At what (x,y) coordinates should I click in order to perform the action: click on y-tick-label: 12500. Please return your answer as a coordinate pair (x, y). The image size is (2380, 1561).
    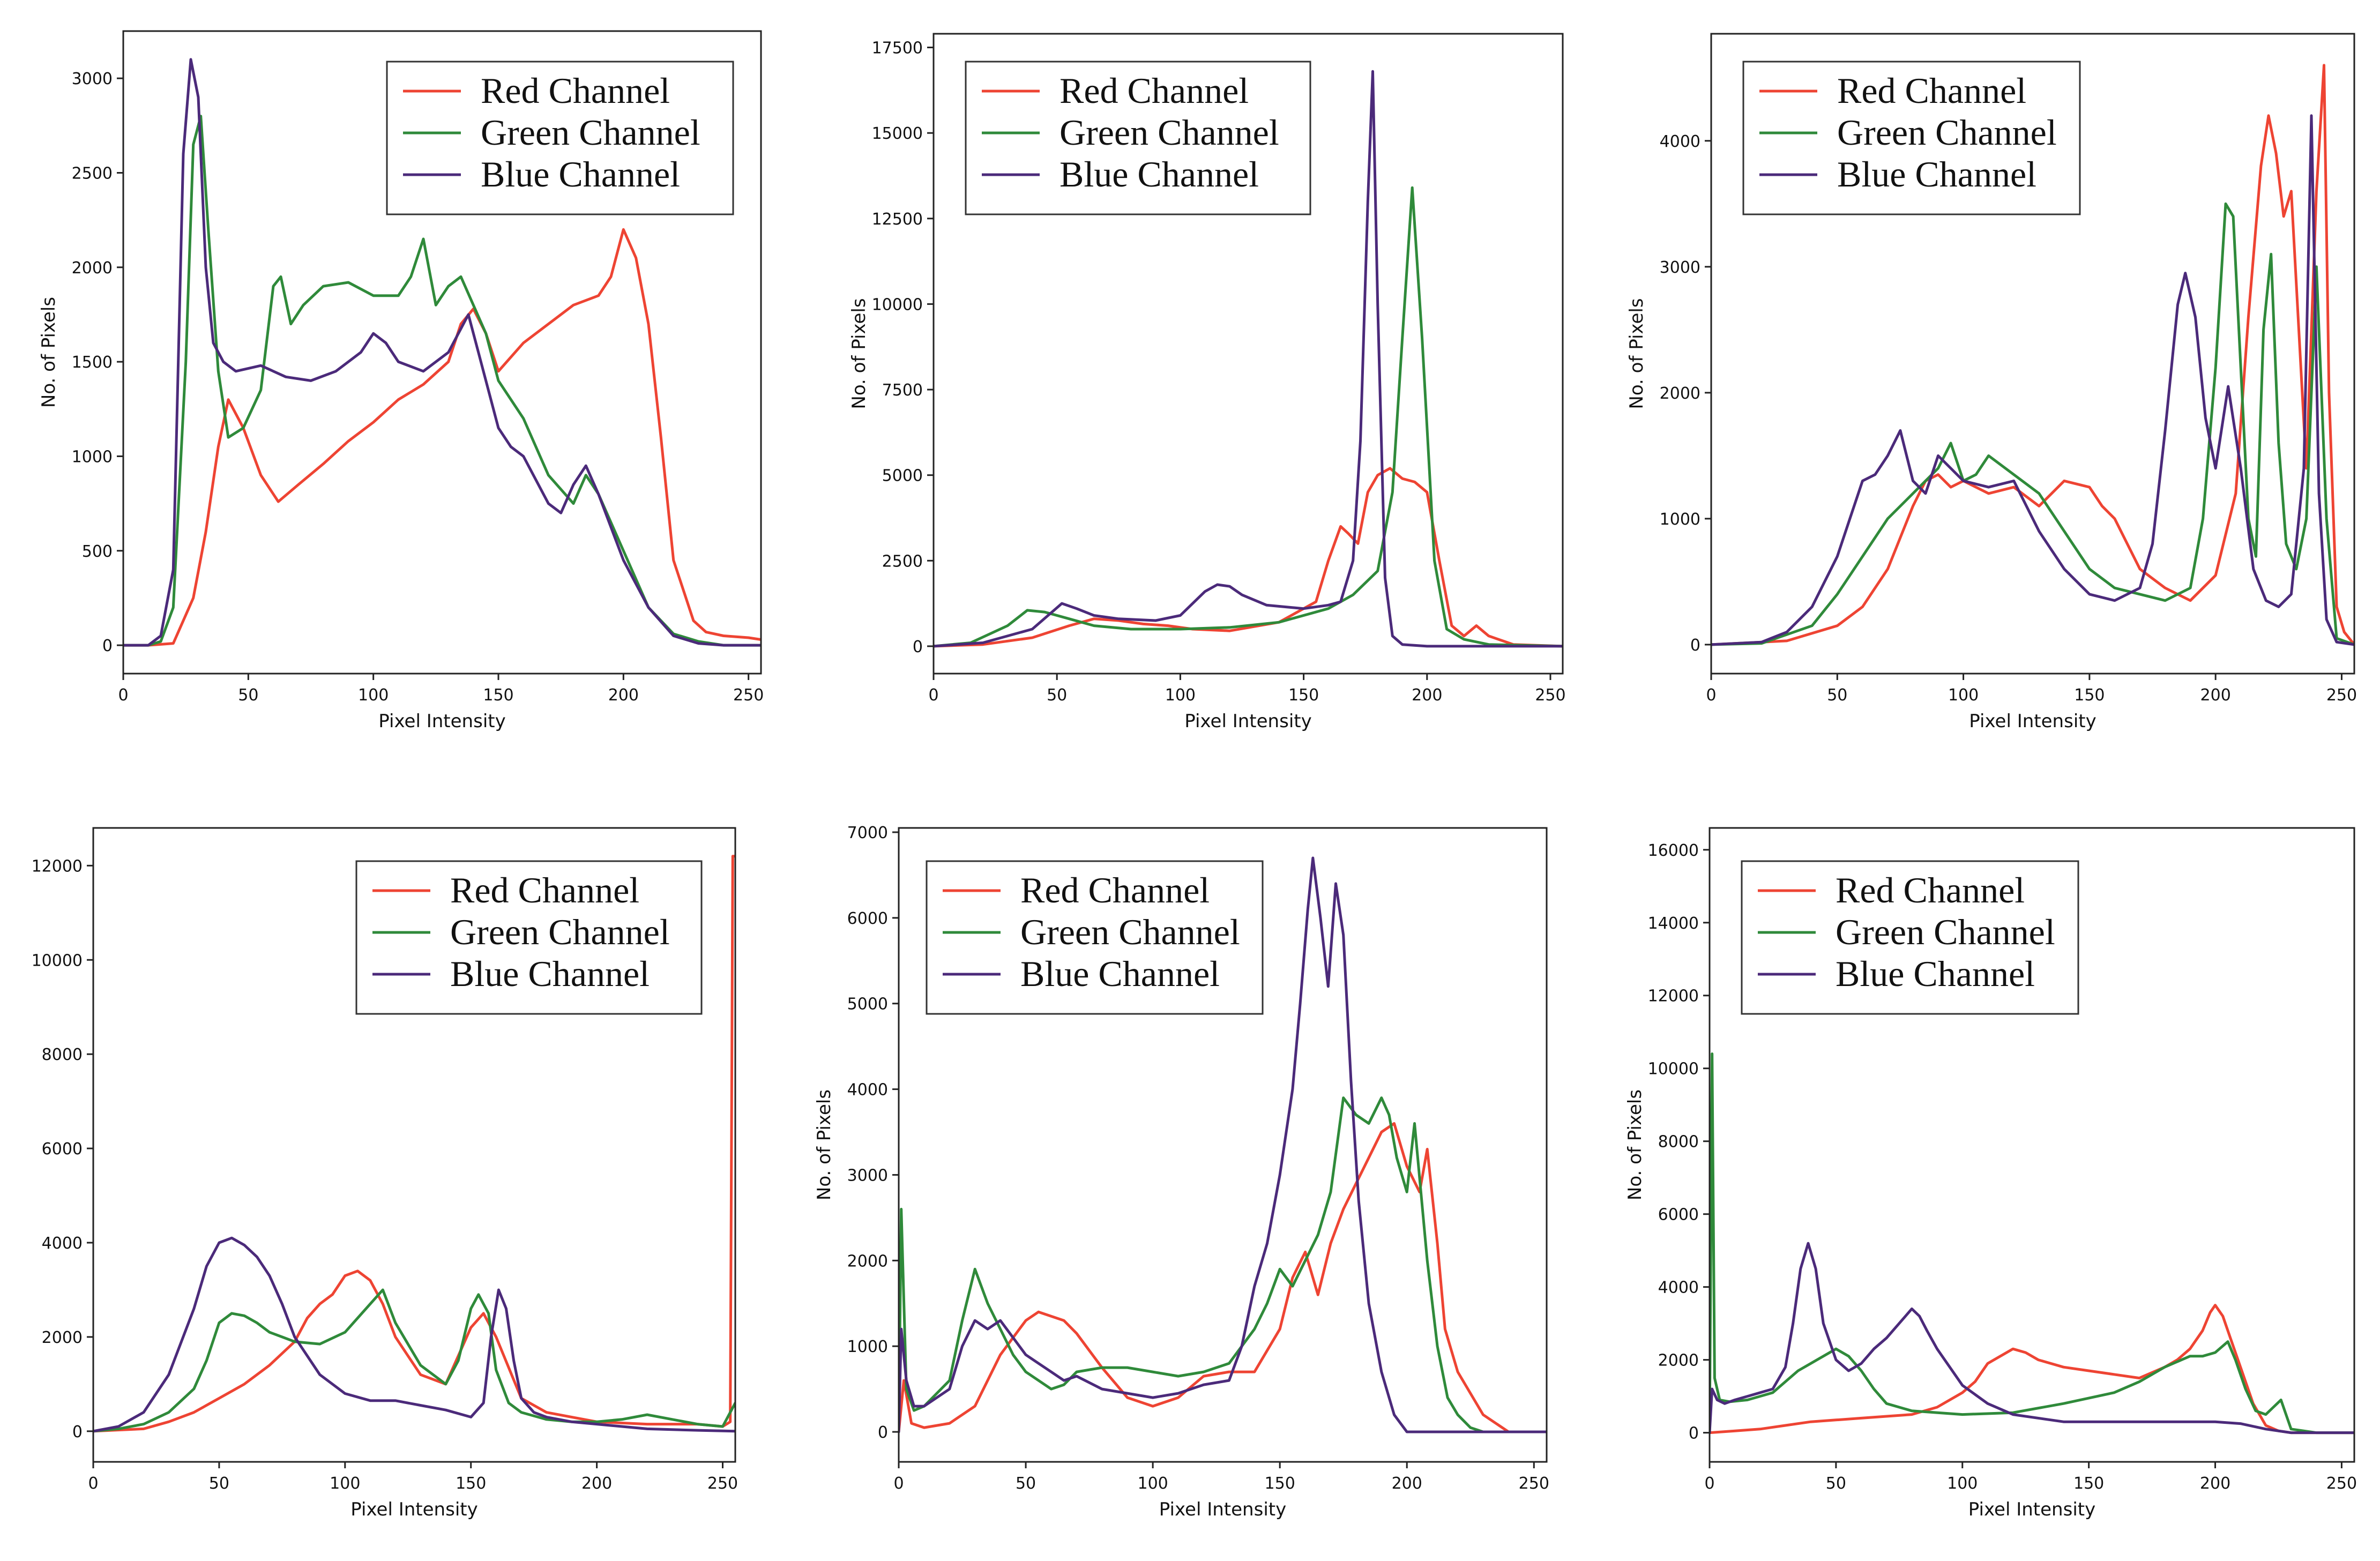
    Looking at the image, I should click on (898, 220).